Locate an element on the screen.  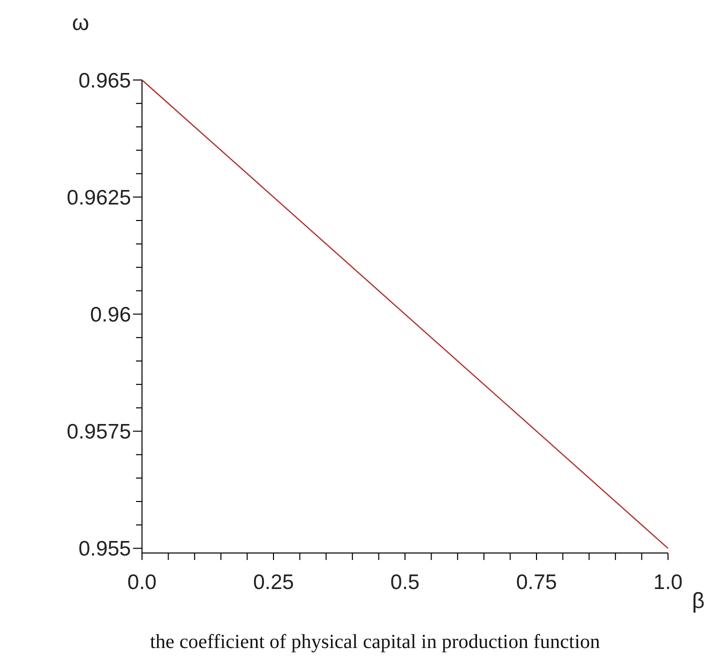
y-tick-label: 0.9575 is located at coordinates (98, 432).